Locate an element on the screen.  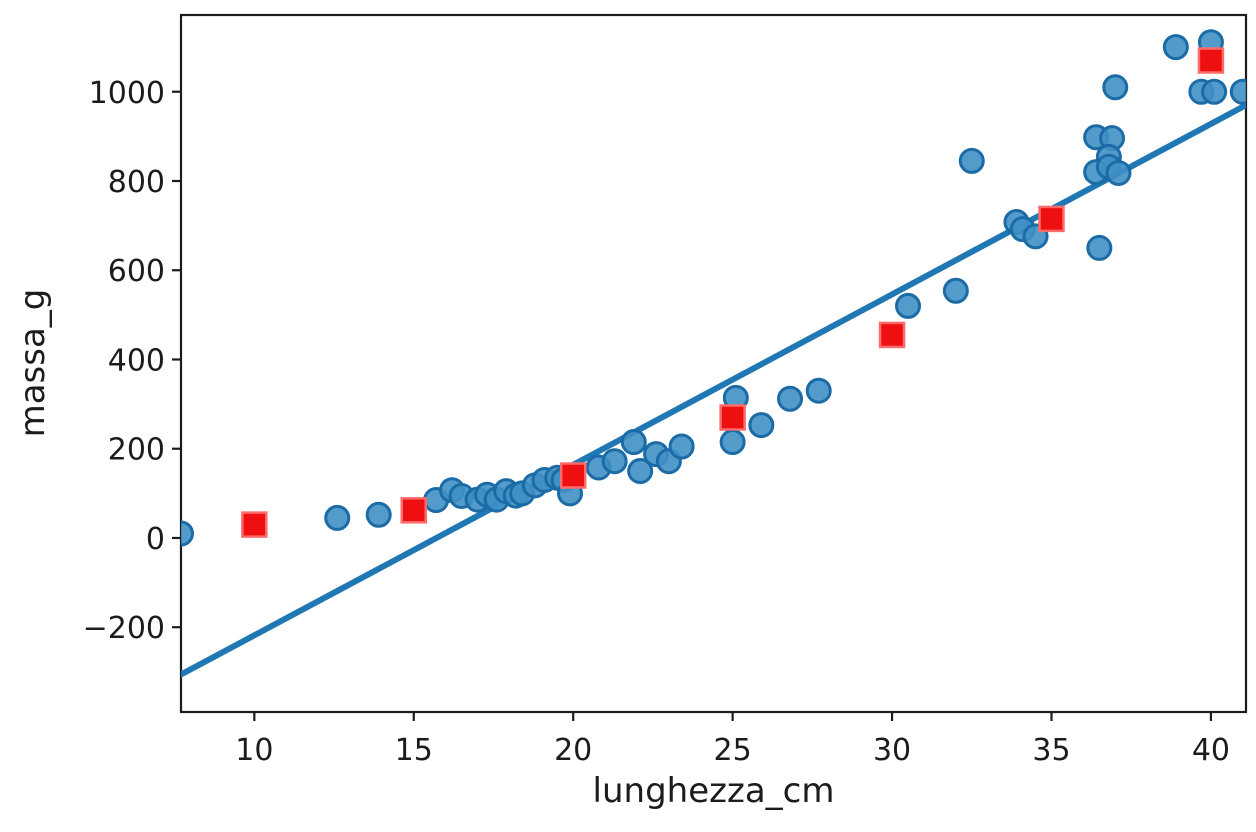
x-tick-label: 35 is located at coordinates (1051, 750).